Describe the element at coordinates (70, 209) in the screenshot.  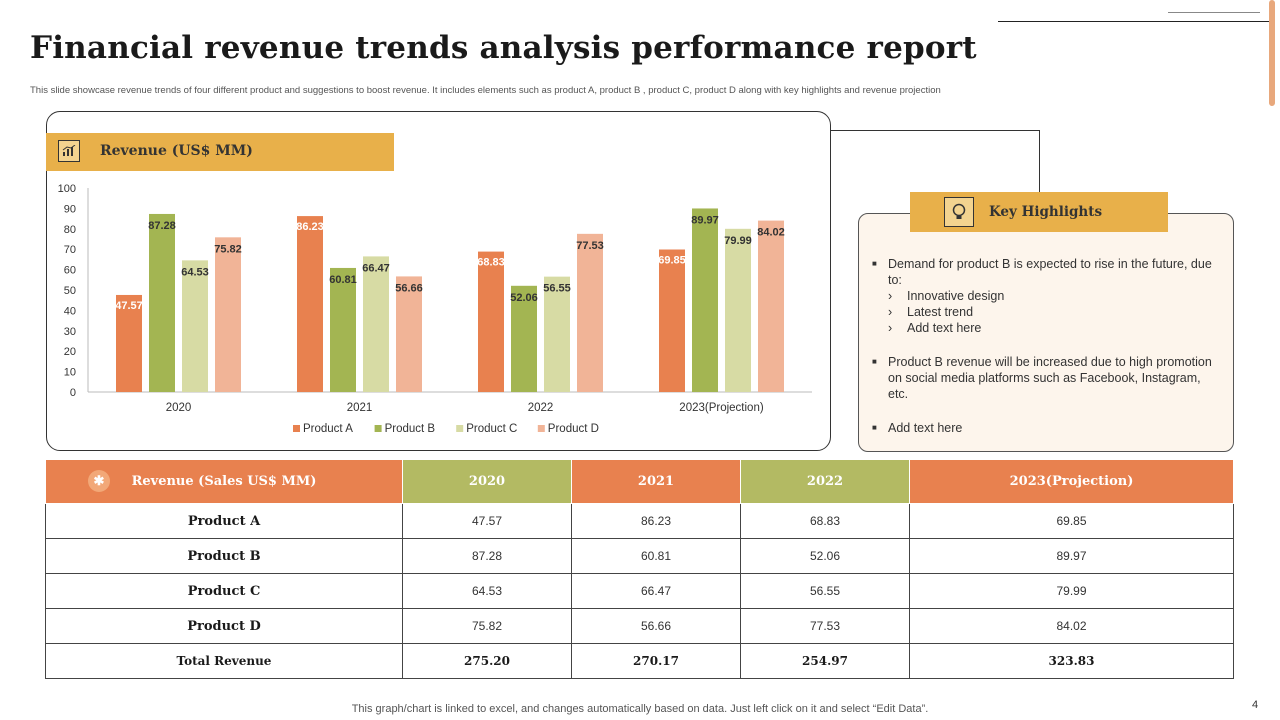
I see `y-tick-label: 90` at that location.